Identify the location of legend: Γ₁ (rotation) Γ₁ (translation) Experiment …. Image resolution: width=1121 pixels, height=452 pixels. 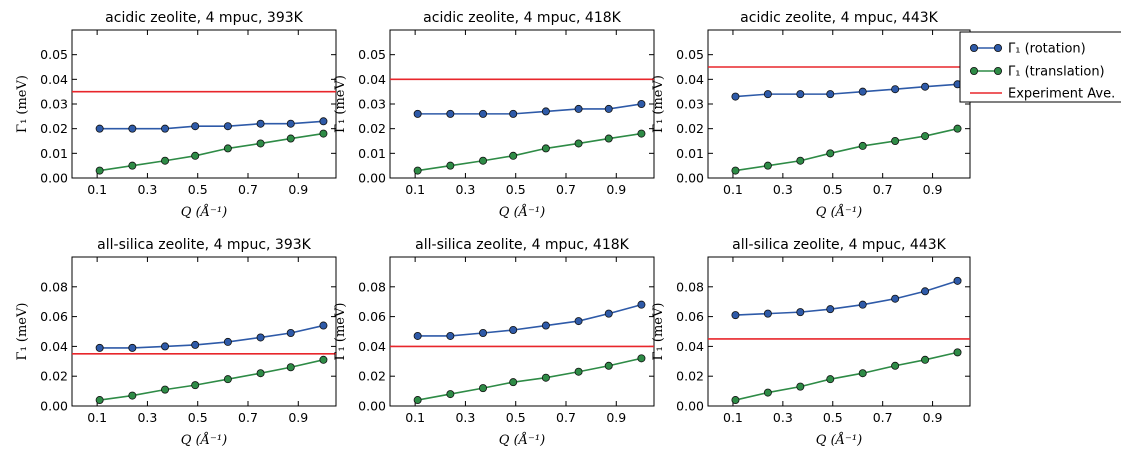
(1040, 67).